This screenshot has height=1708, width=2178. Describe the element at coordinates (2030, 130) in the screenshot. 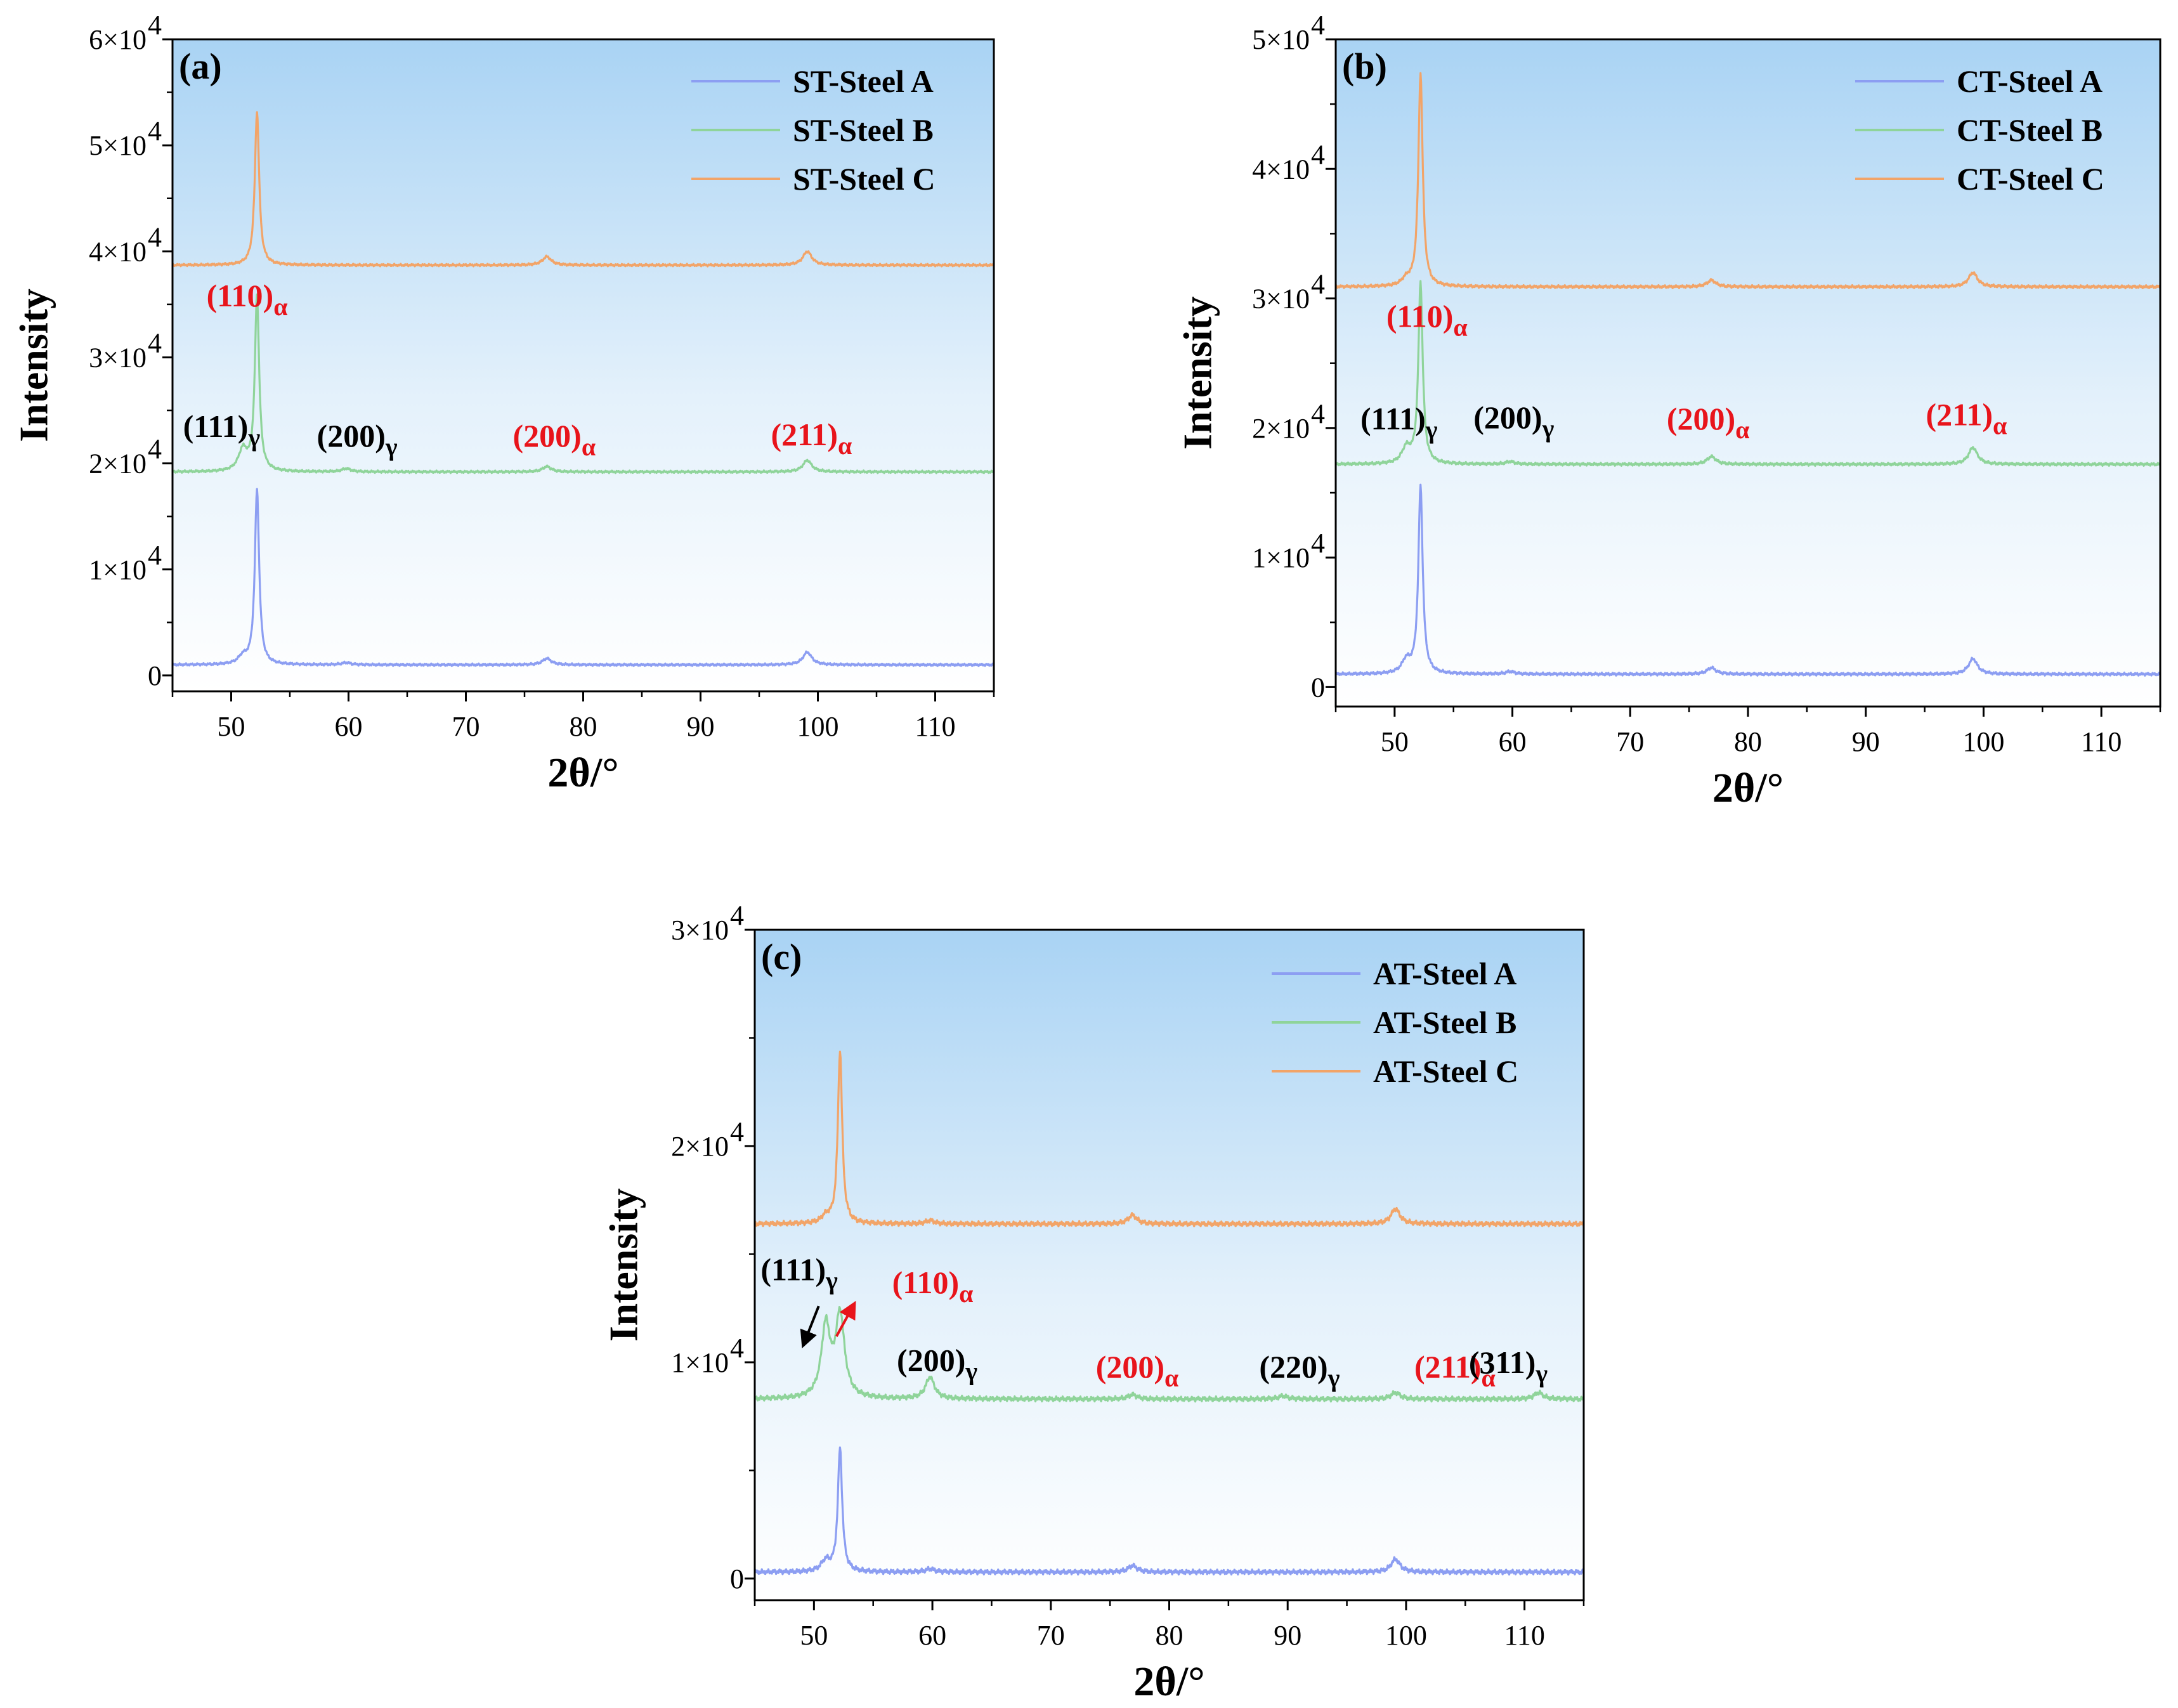

I see `legend-entry: CT-Steel B` at that location.